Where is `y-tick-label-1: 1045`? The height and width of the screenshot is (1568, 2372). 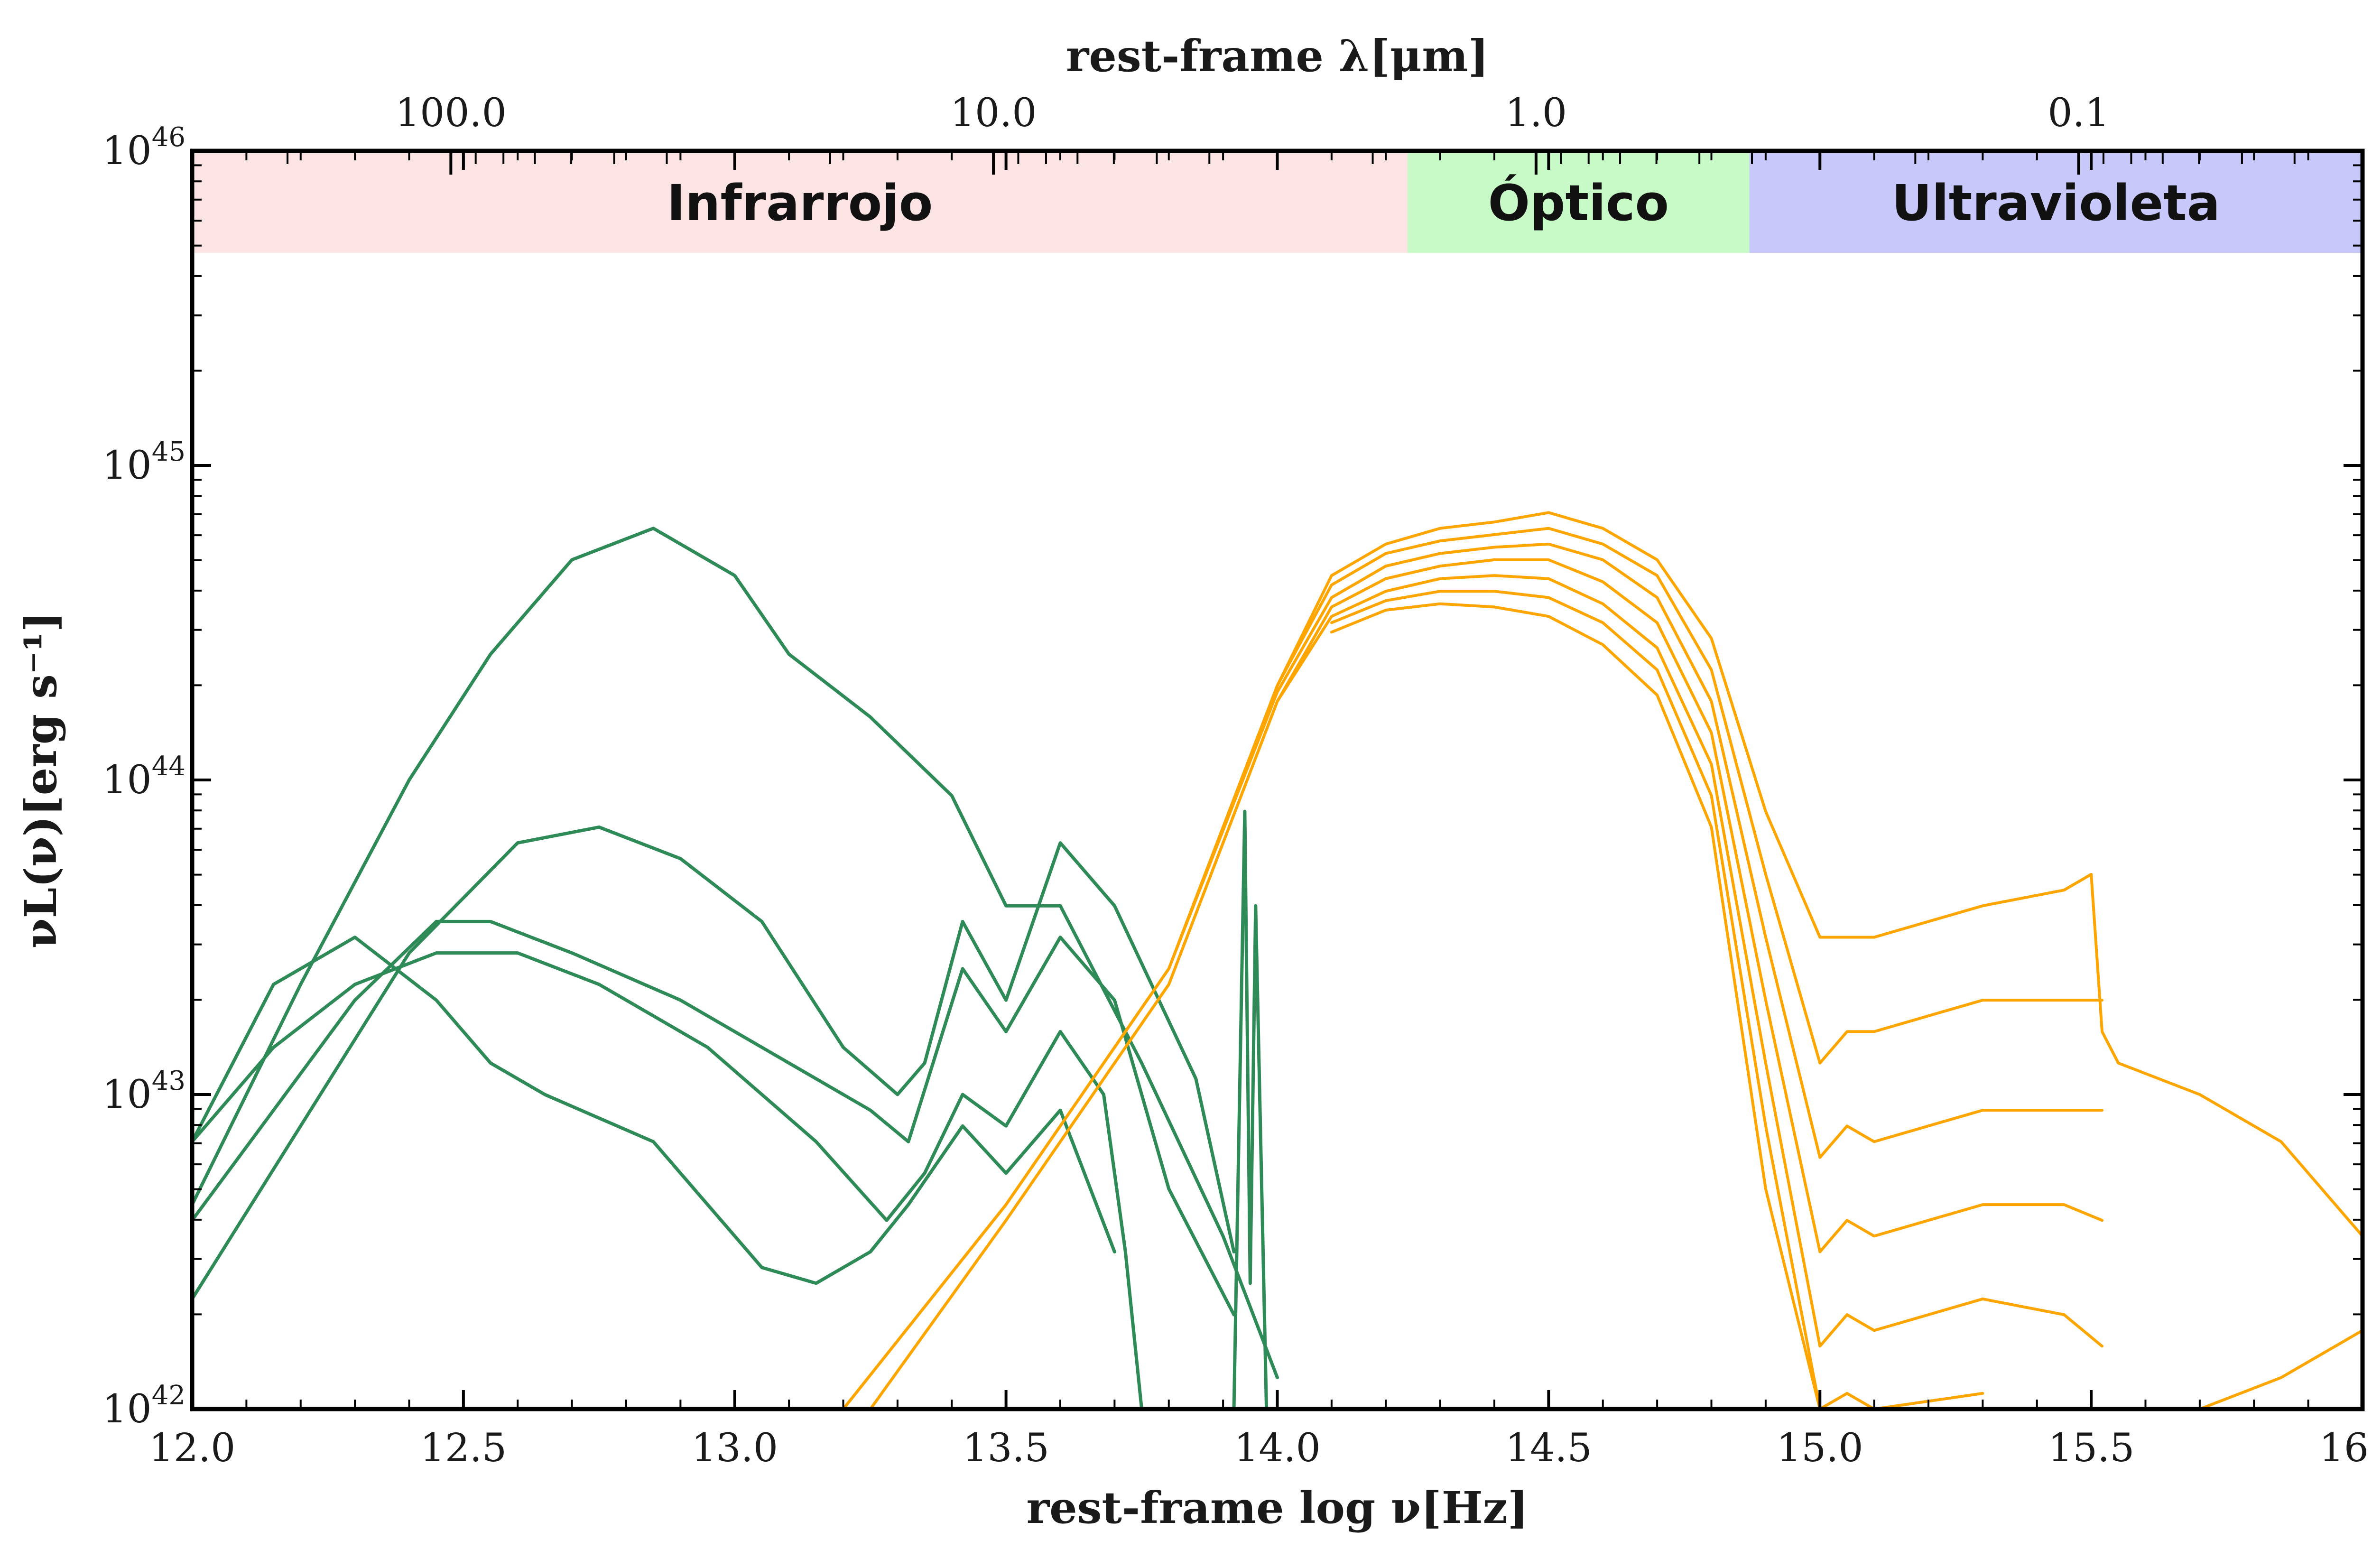 y-tick-label-1: 1045 is located at coordinates (143, 462).